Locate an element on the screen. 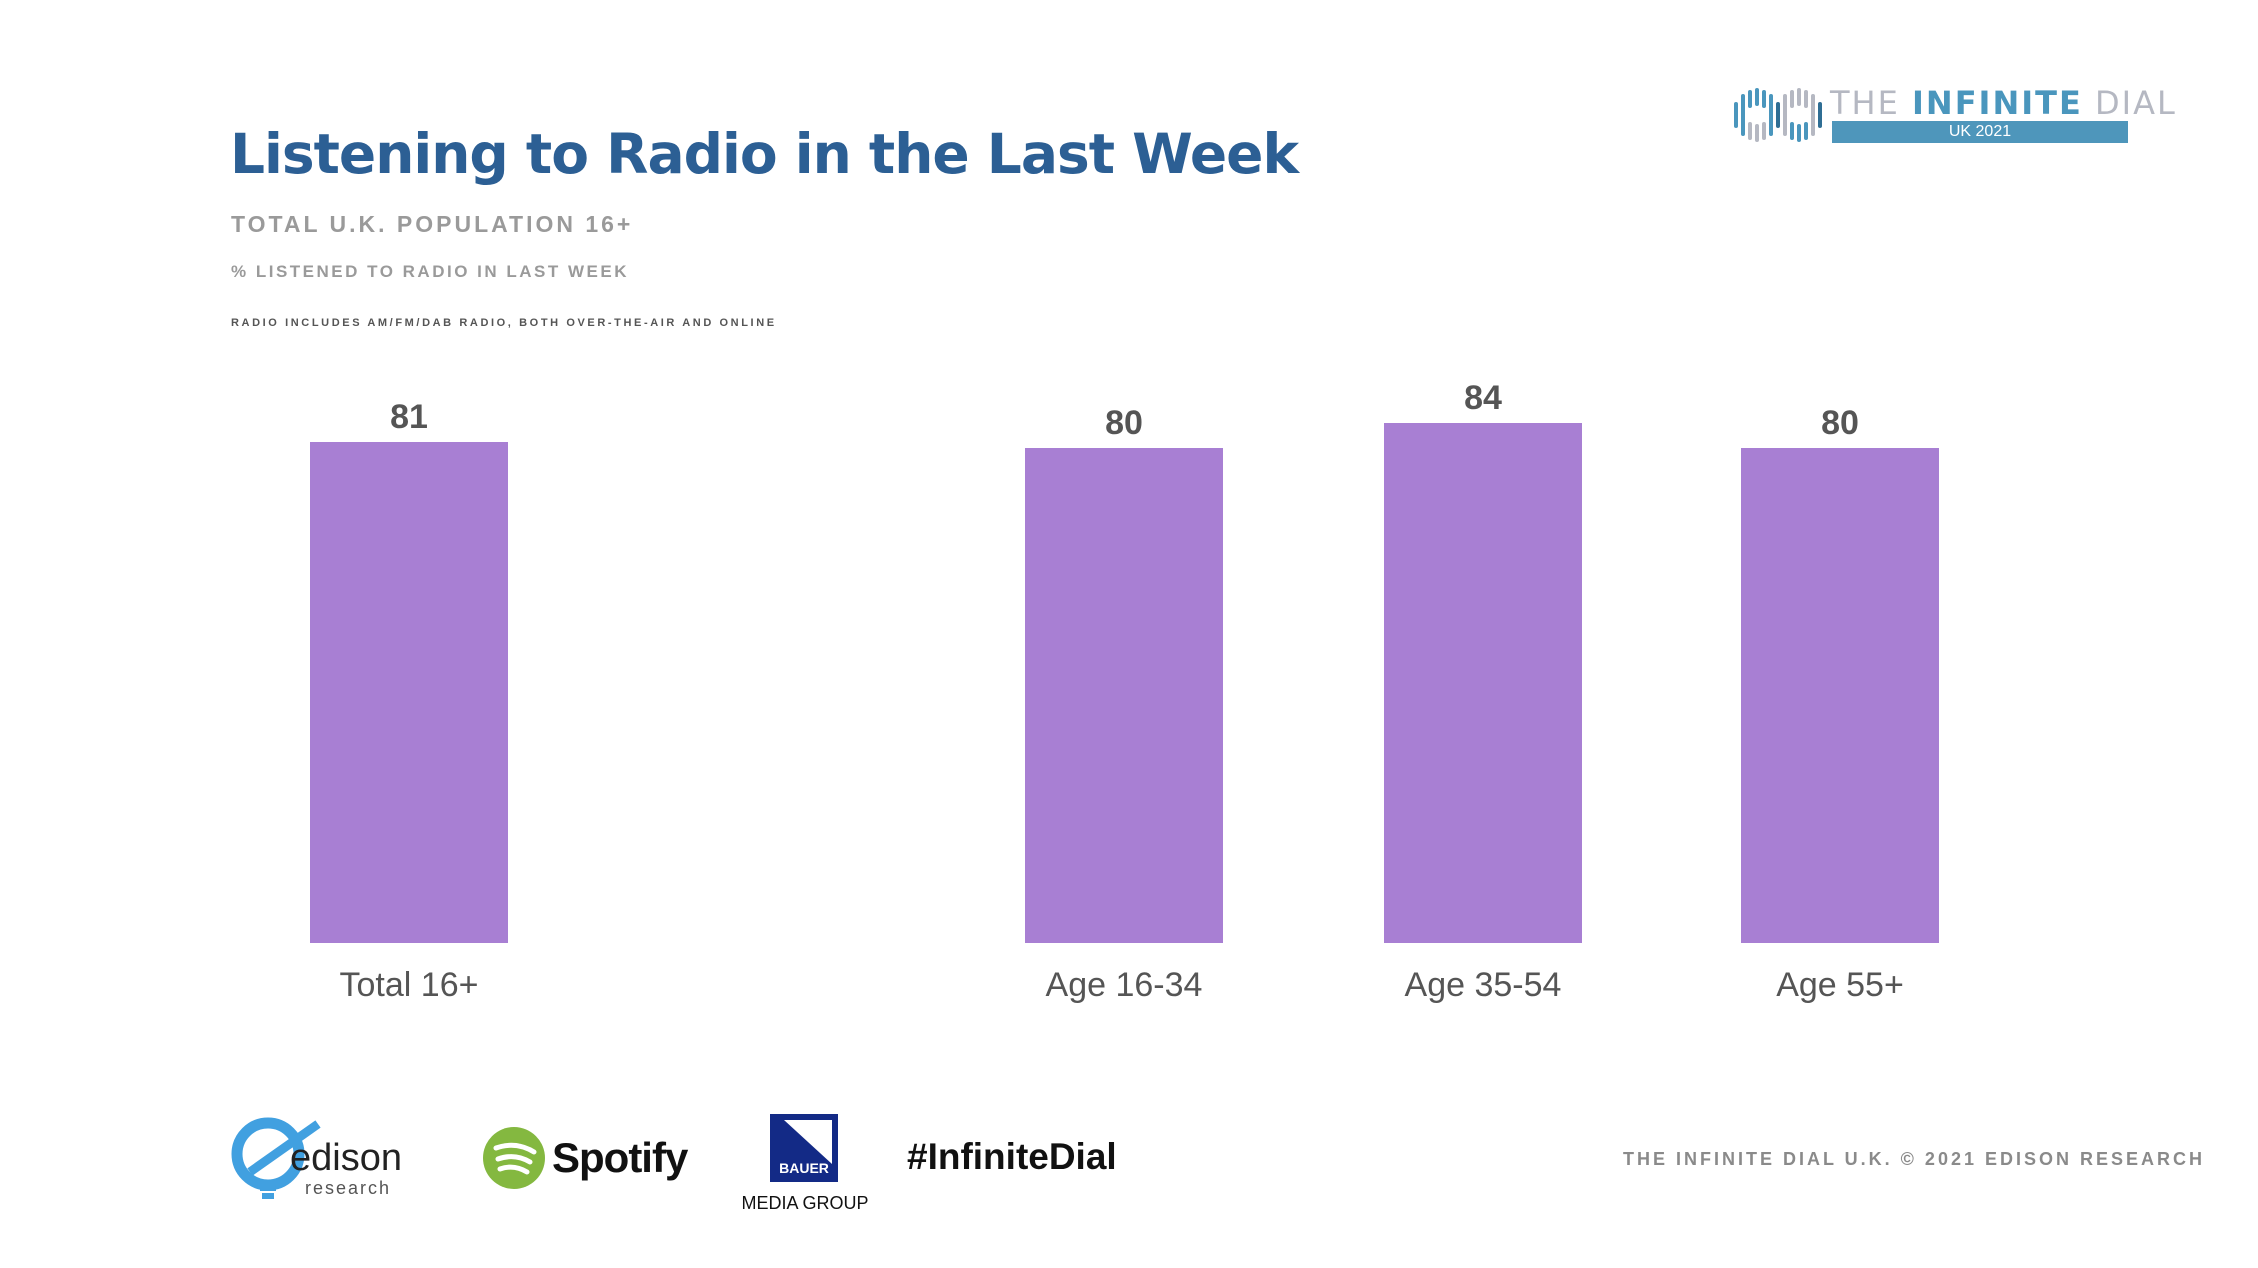 The image size is (2258, 1268). edison-bulb-icon is located at coordinates (276, 1158).